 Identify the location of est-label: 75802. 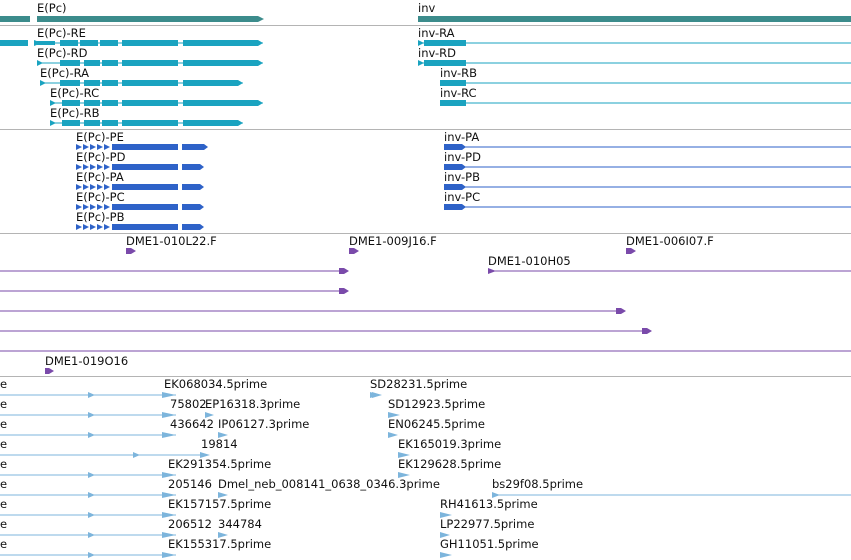
(188, 404).